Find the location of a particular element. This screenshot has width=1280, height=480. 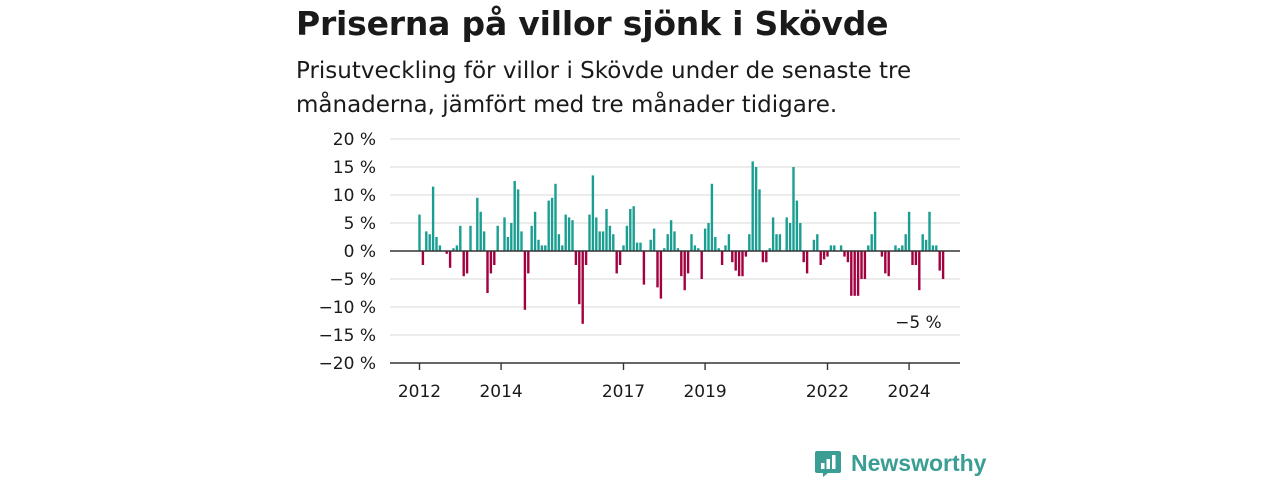

x-tick-label: 2024 is located at coordinates (908, 392).